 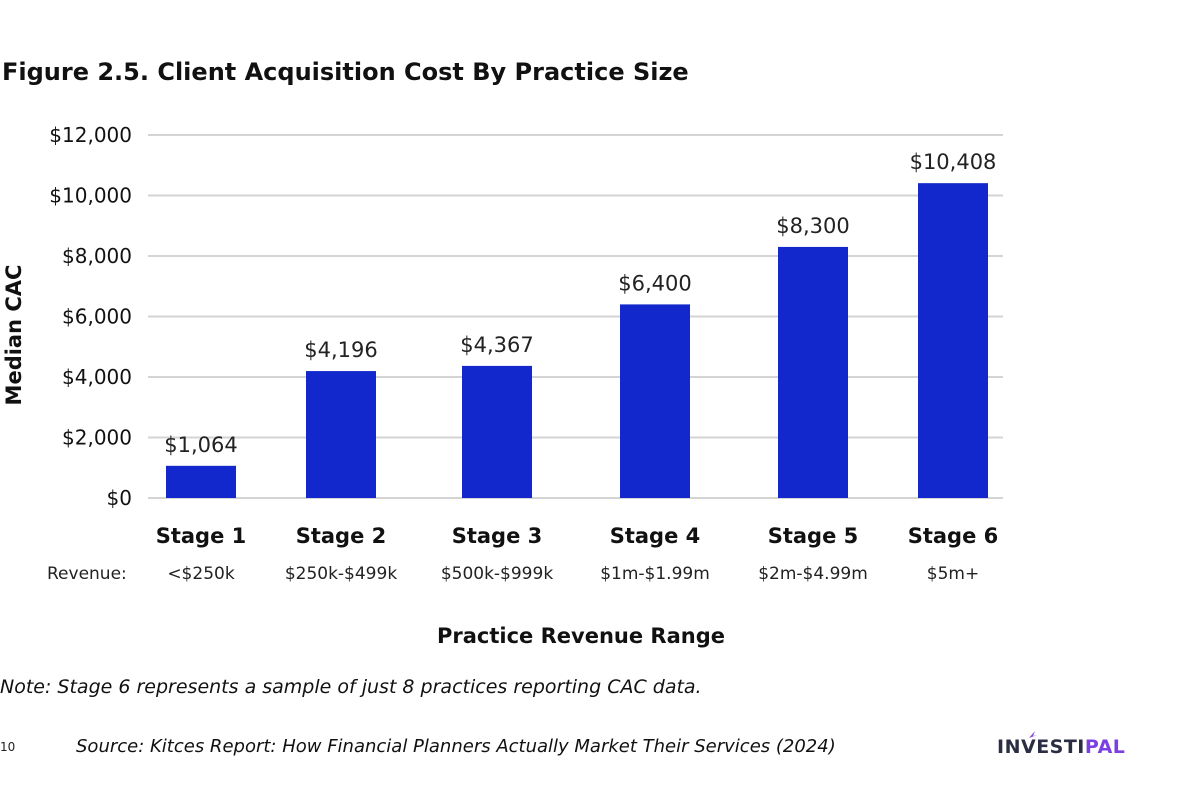 What do you see at coordinates (14, 335) in the screenshot?
I see `y-axis-label: Median CAC` at bounding box center [14, 335].